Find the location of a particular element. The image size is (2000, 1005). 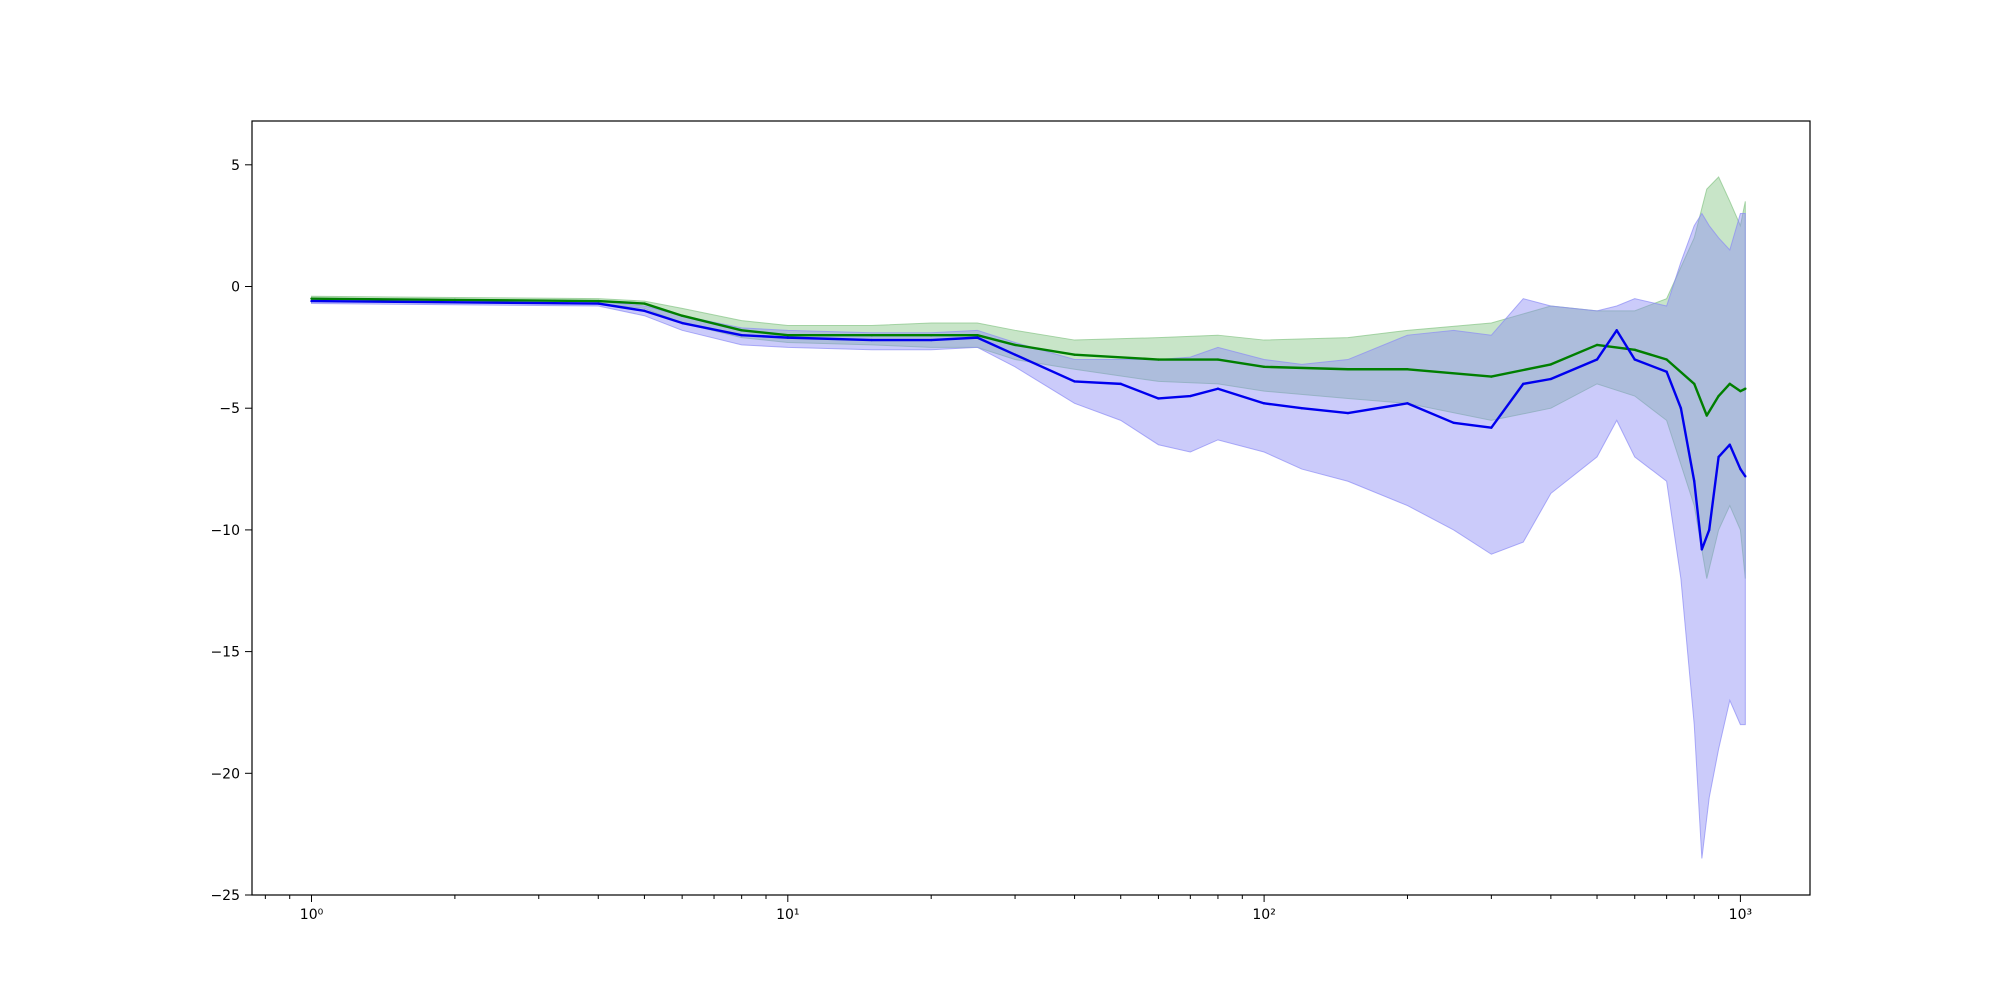

y-axis-ticks: 5 0 −5 −10 −15 −20 −25 is located at coordinates (231, 531).